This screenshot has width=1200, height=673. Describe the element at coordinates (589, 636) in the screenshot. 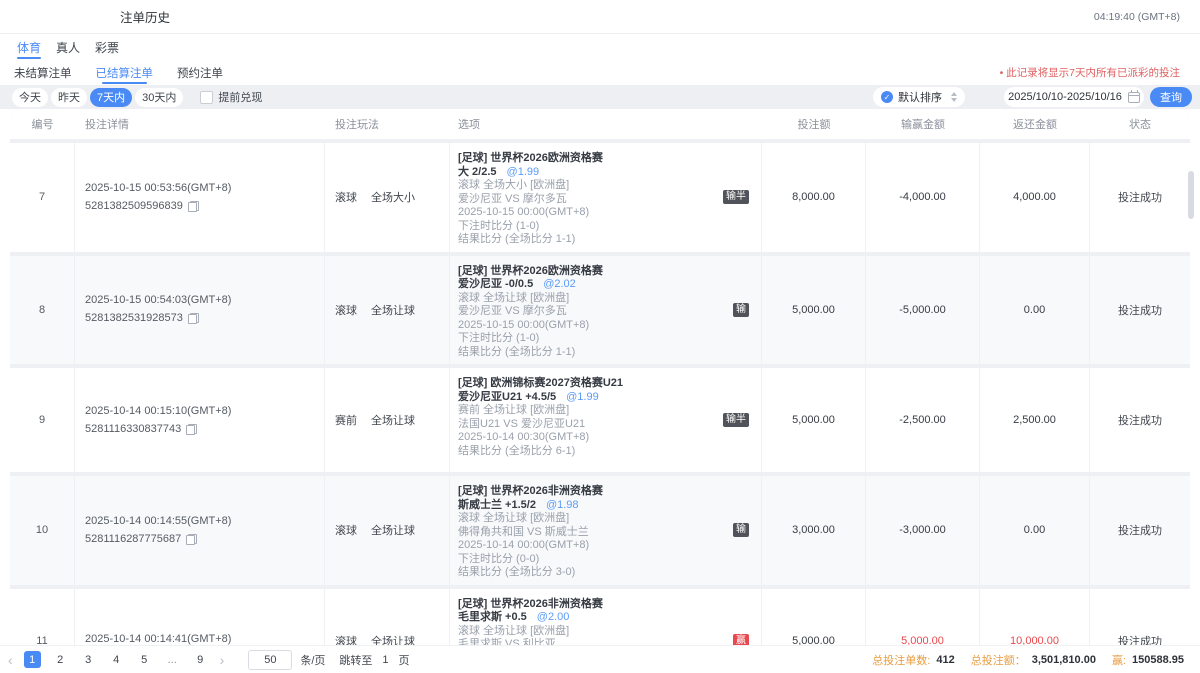

I see `sel-lines: 滚球 全场让球 [欧洲盘] 毛里求斯 VS 利比亚` at that location.